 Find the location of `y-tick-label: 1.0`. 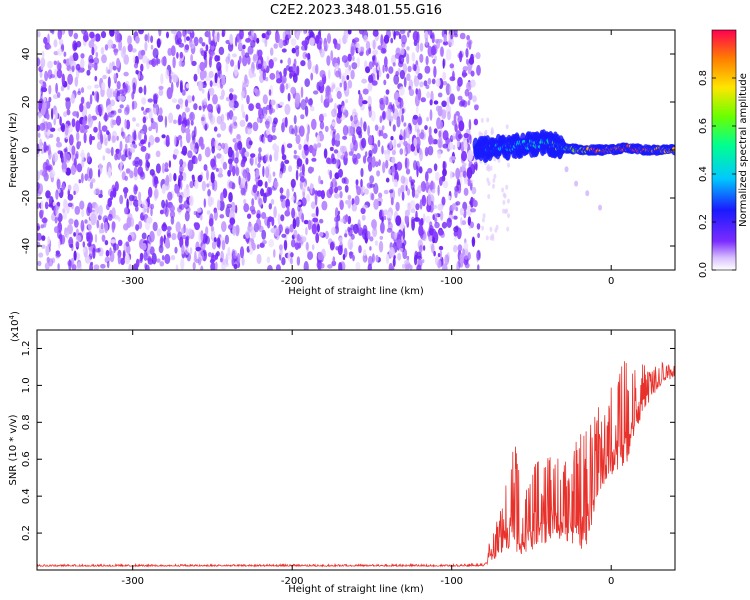

y-tick-label: 1.0 is located at coordinates (26, 385).